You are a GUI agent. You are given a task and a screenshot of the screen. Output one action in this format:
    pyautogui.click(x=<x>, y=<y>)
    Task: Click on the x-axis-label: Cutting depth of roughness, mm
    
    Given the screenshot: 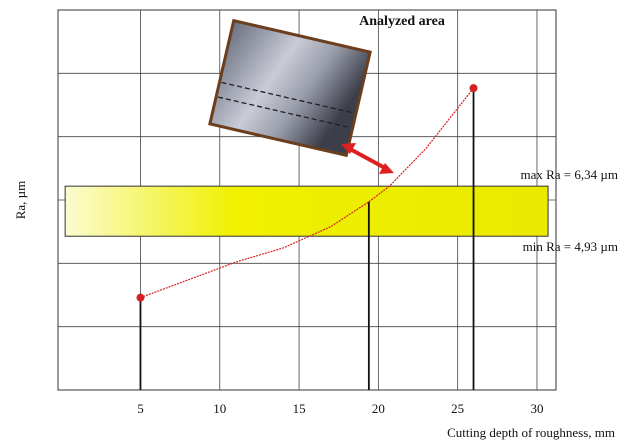 What is the action you would take?
    pyautogui.click(x=531, y=432)
    